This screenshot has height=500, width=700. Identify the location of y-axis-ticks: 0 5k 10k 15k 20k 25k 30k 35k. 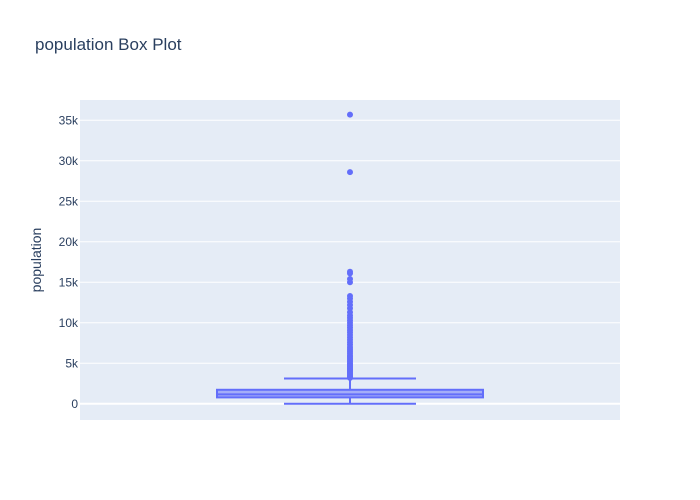
(69, 262).